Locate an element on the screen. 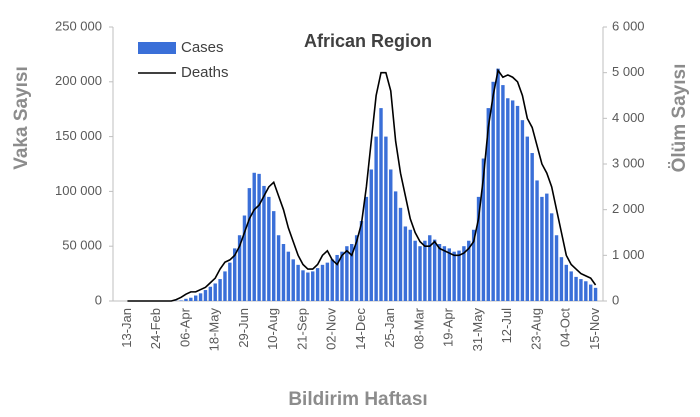 The image size is (700, 417). y-tick-label: 250 000 is located at coordinates (78, 25).